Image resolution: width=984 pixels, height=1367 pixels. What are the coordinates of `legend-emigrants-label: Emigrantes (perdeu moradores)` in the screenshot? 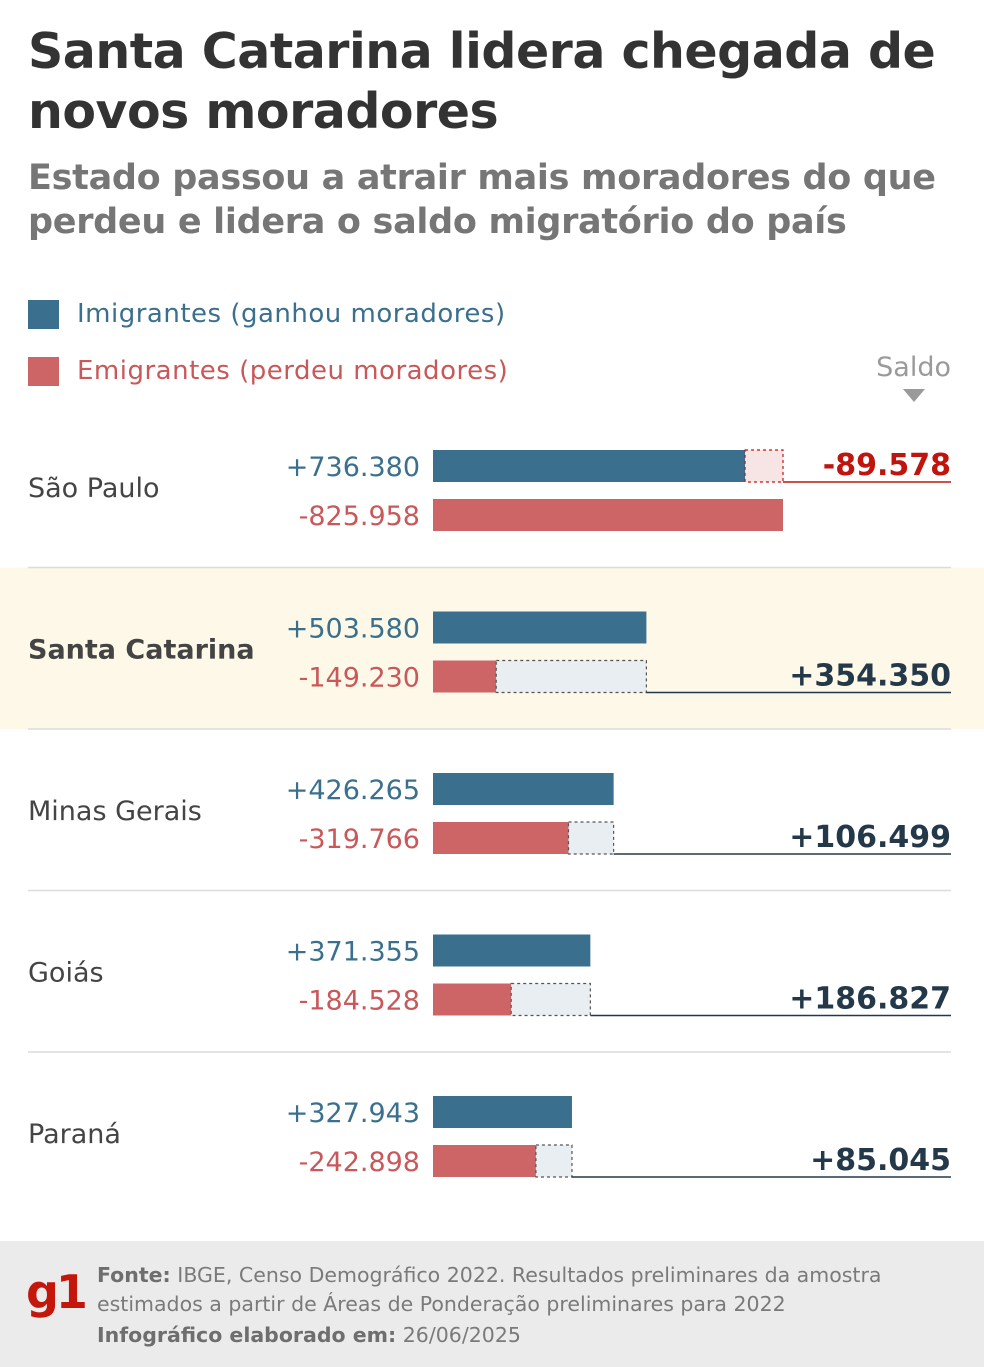 It's located at (293, 371).